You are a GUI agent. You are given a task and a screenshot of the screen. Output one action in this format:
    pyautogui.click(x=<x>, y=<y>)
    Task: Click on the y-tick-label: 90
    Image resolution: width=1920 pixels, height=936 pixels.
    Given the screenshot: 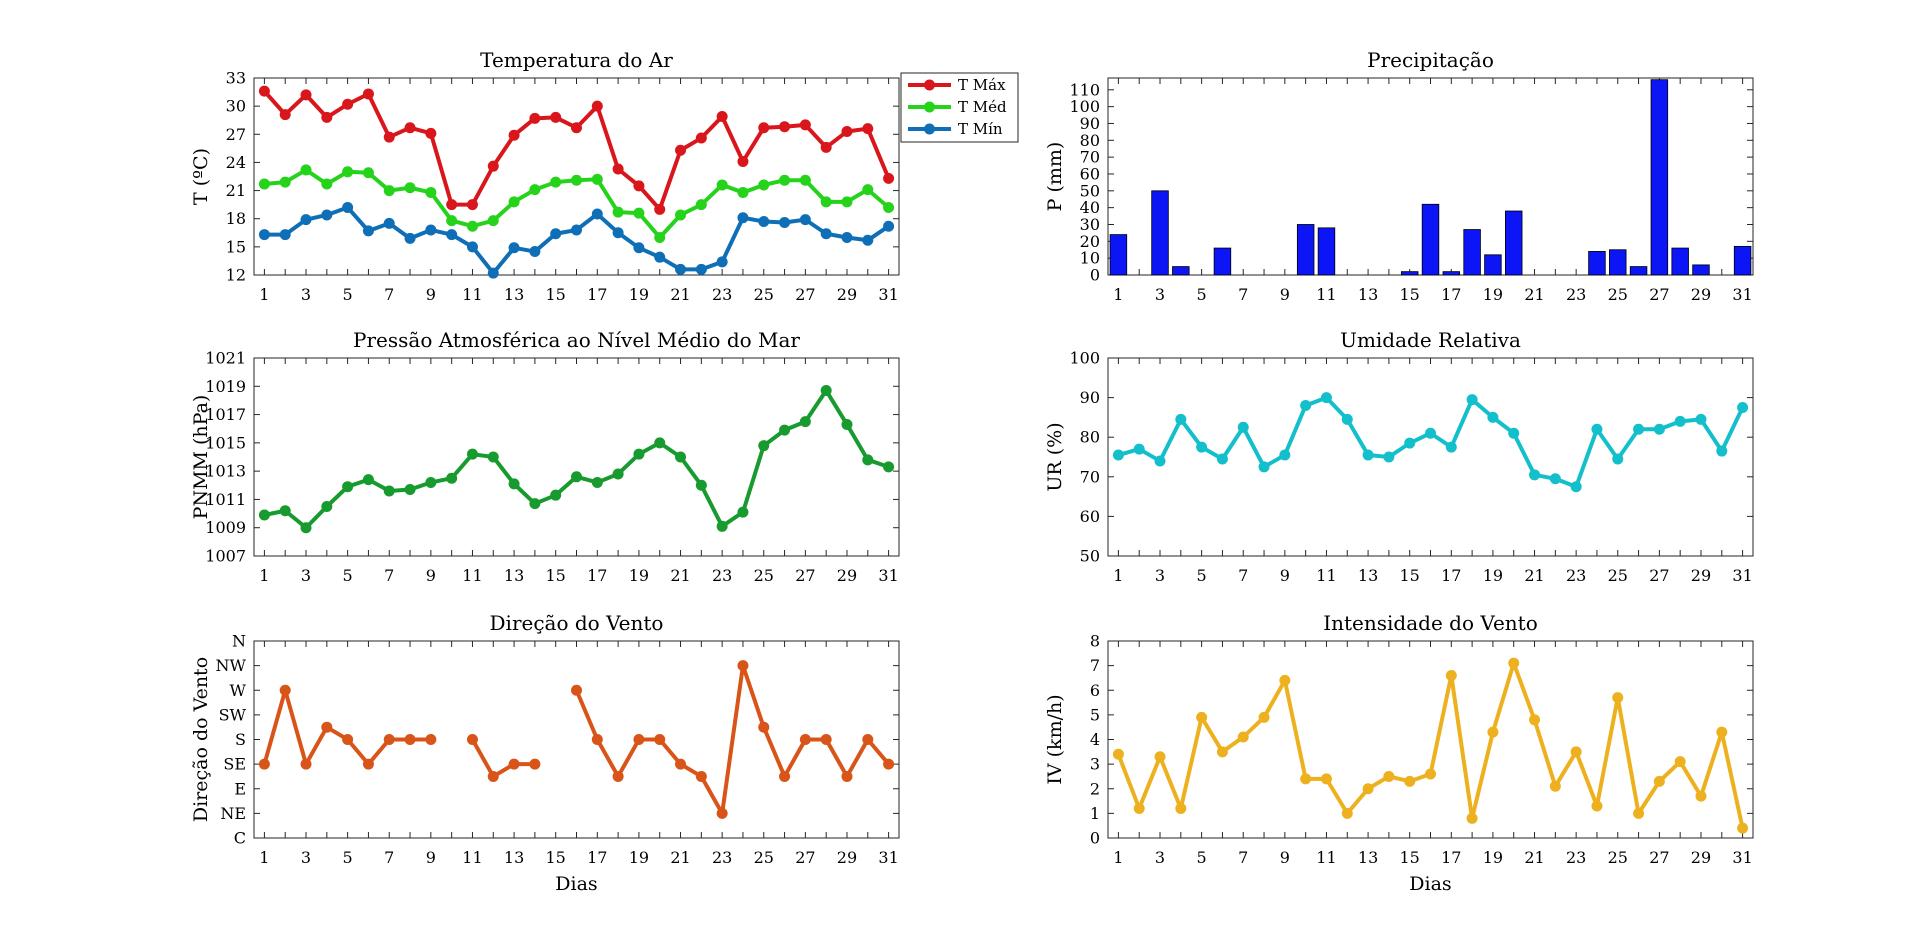 What is the action you would take?
    pyautogui.click(x=1090, y=397)
    